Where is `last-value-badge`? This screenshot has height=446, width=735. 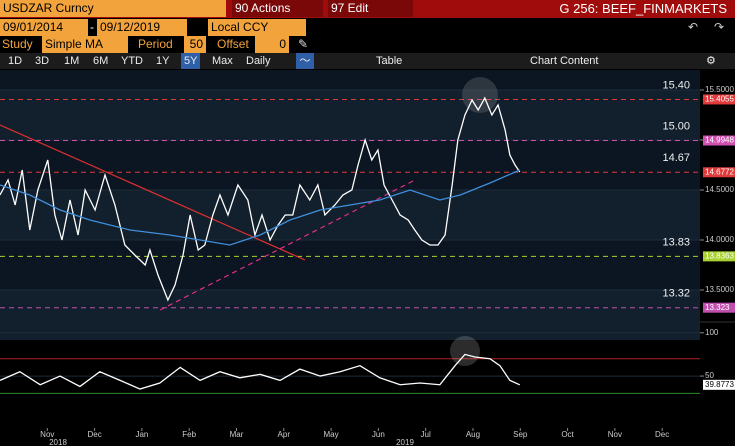 last-value-badge is located at coordinates (719, 384).